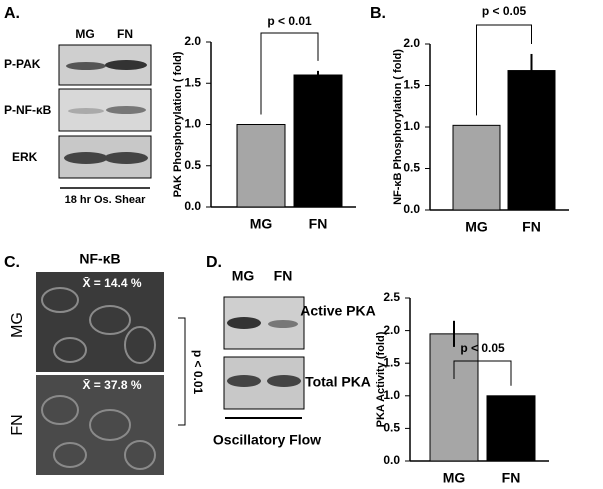 This screenshot has width=603, height=489. I want to click on cells, so click(98, 378).